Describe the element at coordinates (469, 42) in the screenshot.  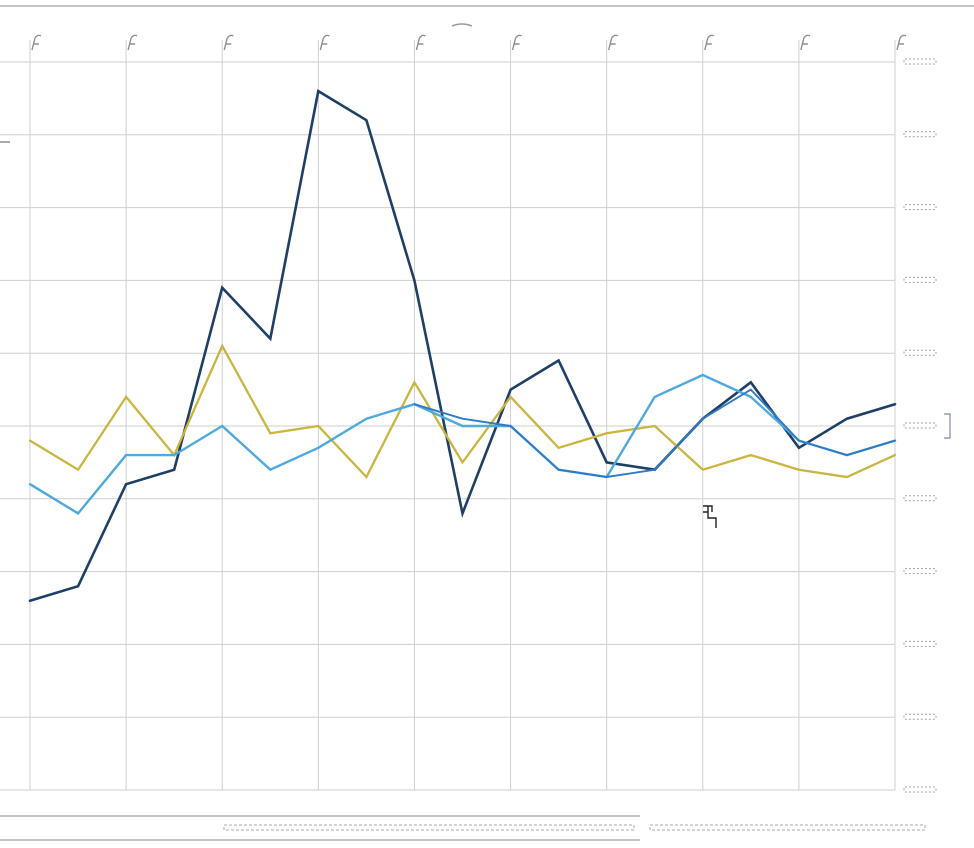
I see `top-axis-ticks` at that location.